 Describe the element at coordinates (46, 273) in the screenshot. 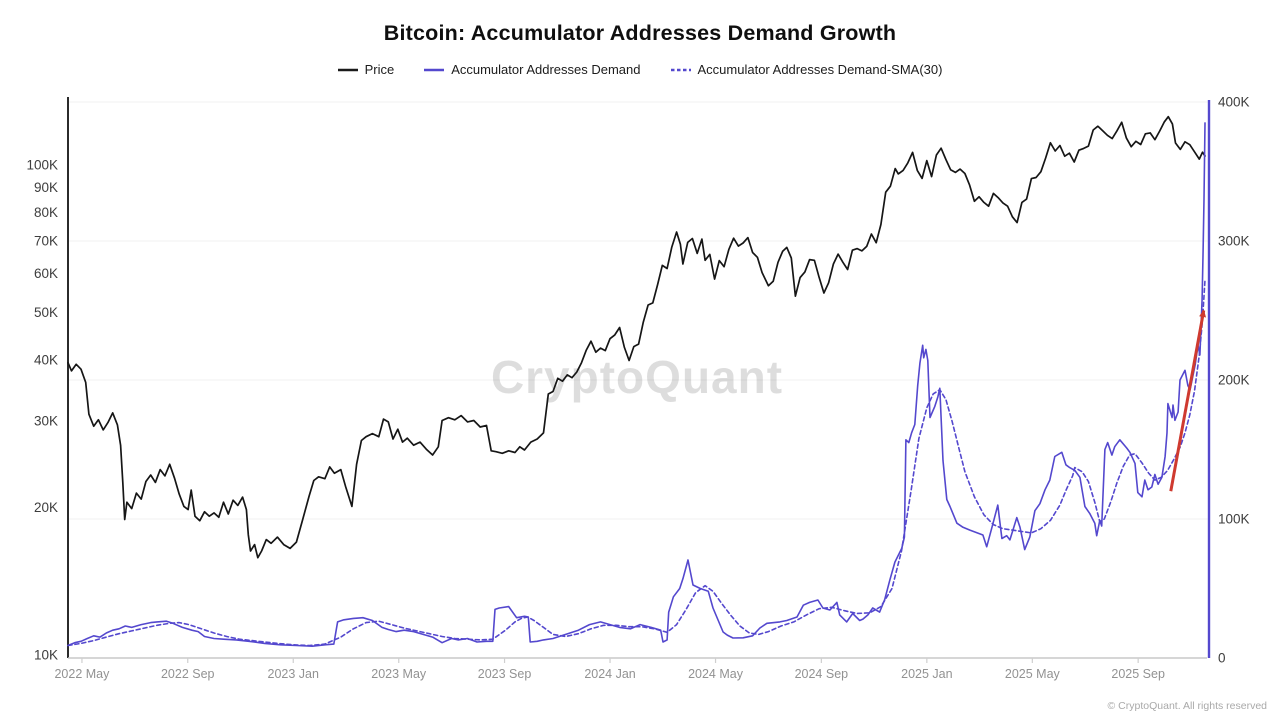

I see `left-axis-tick-label: 60K` at that location.